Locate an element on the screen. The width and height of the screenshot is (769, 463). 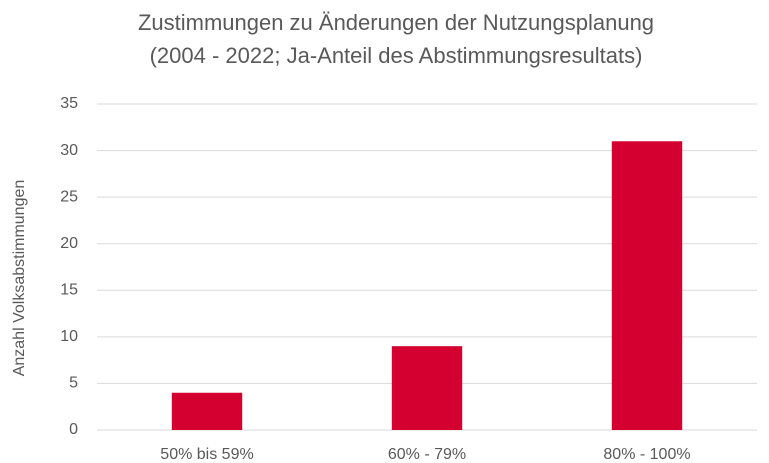
y-tick-label: 35 is located at coordinates (69, 103).